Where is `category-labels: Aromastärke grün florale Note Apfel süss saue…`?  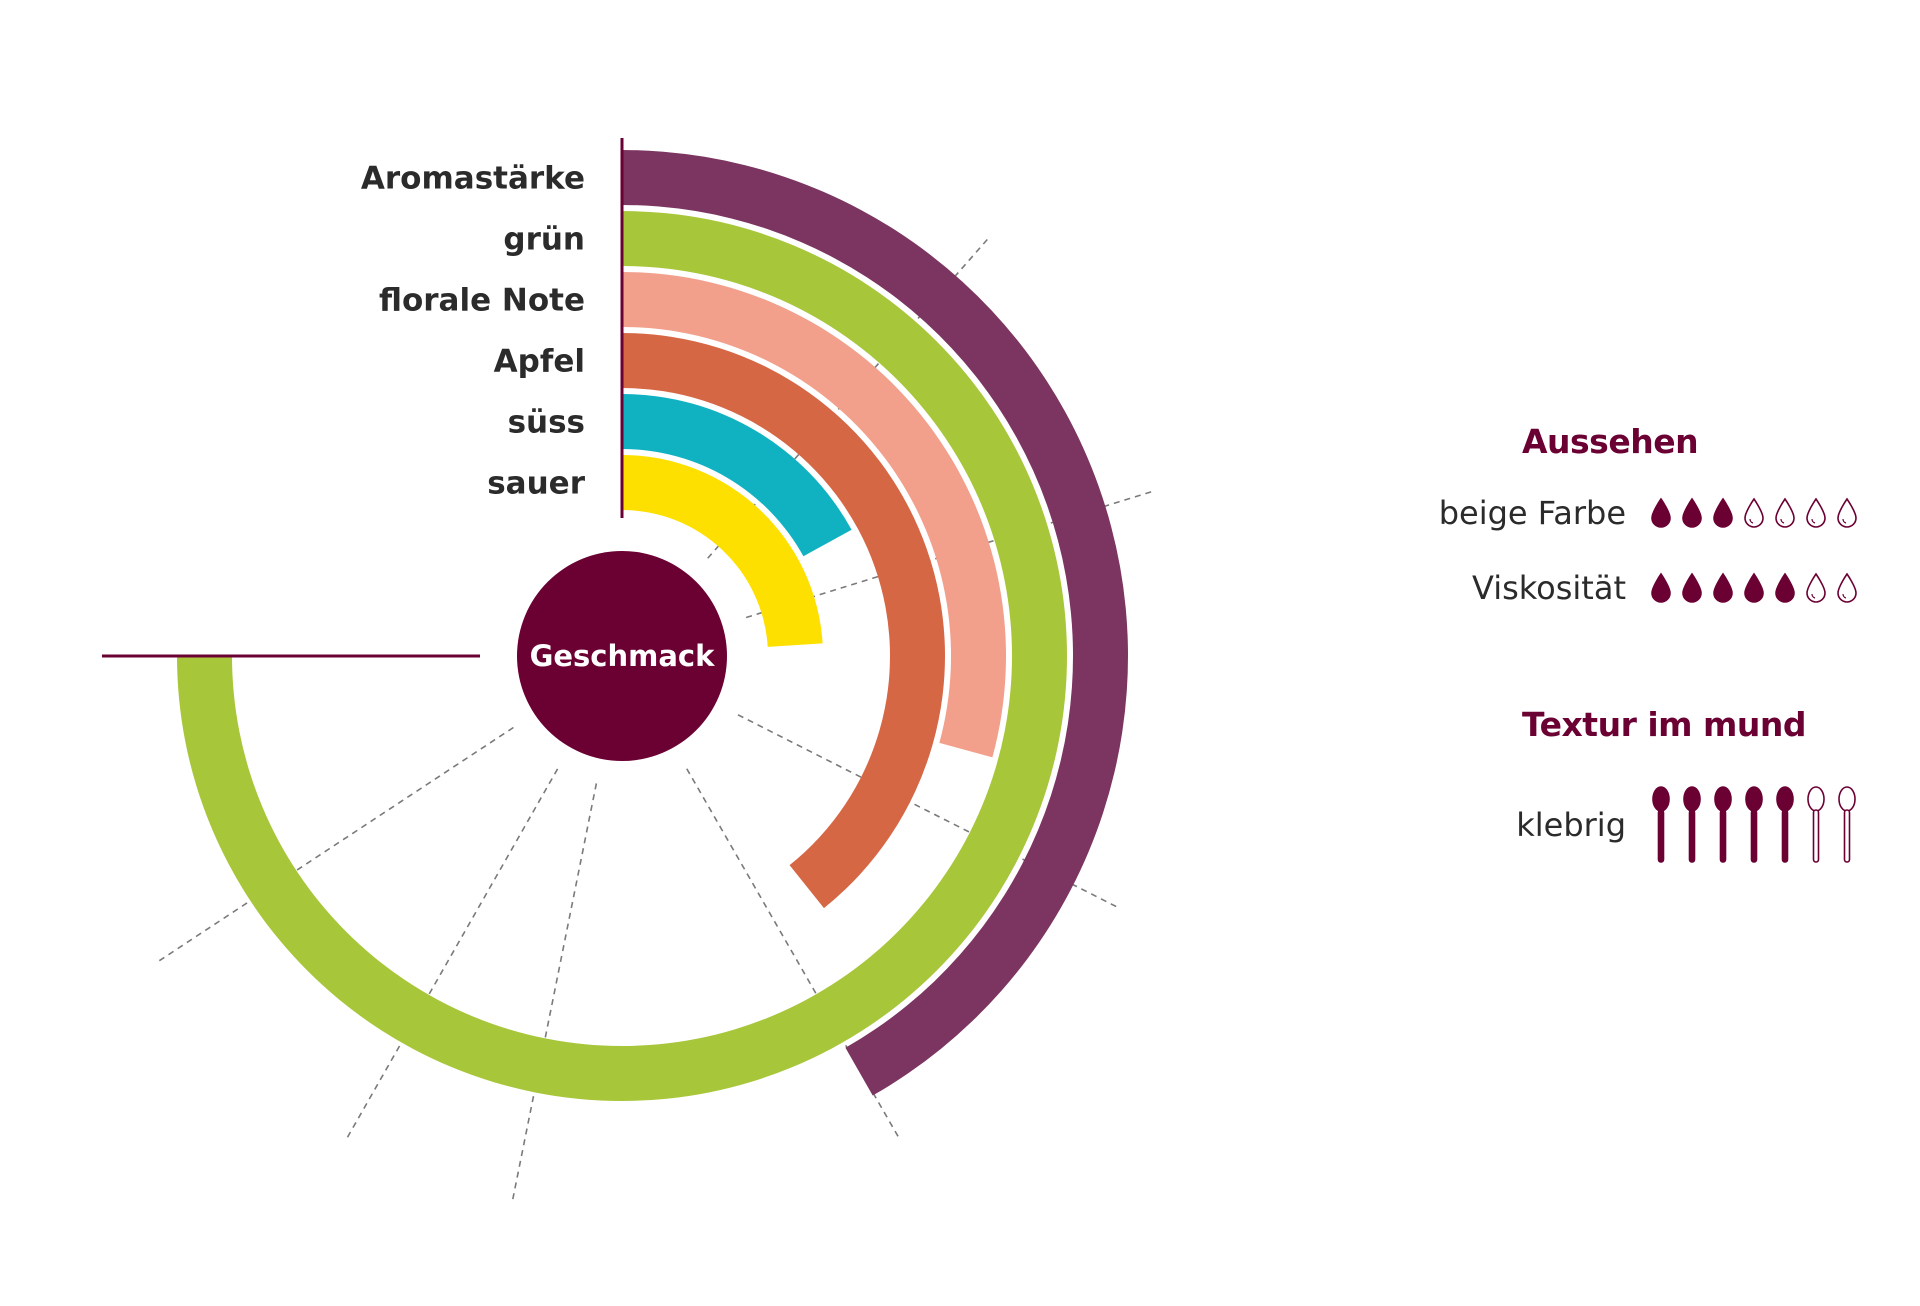 category-labels: Aromastärke grün florale Note Apfel süss saue… is located at coordinates (473, 331).